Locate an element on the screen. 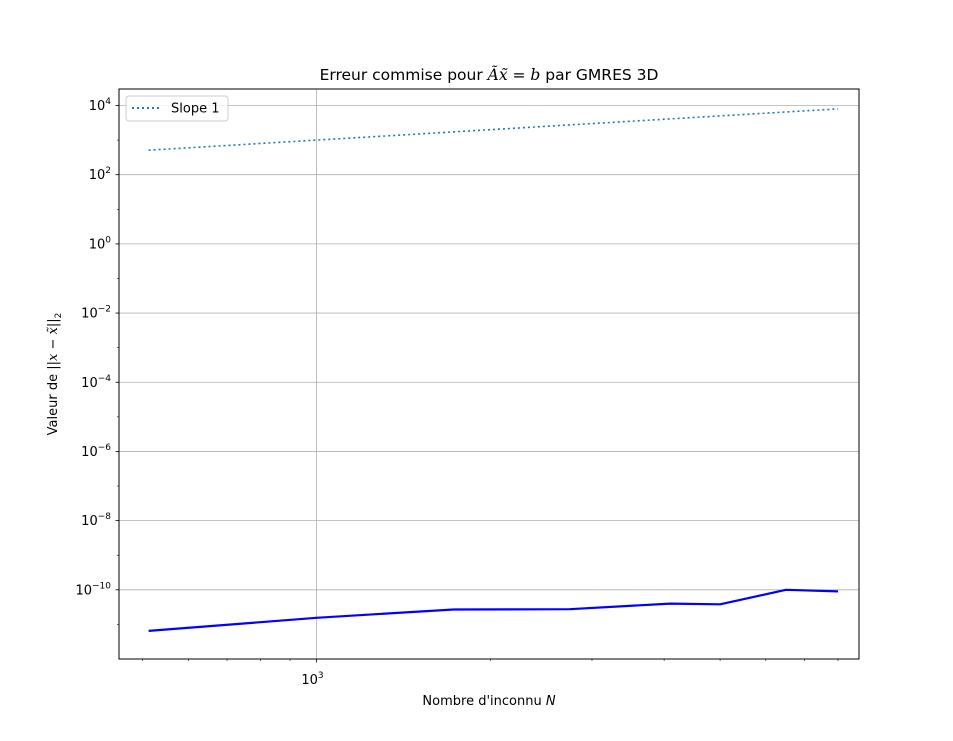 The height and width of the screenshot is (741, 953). y-tick-label-exponent: −6 is located at coordinates (105, 448).